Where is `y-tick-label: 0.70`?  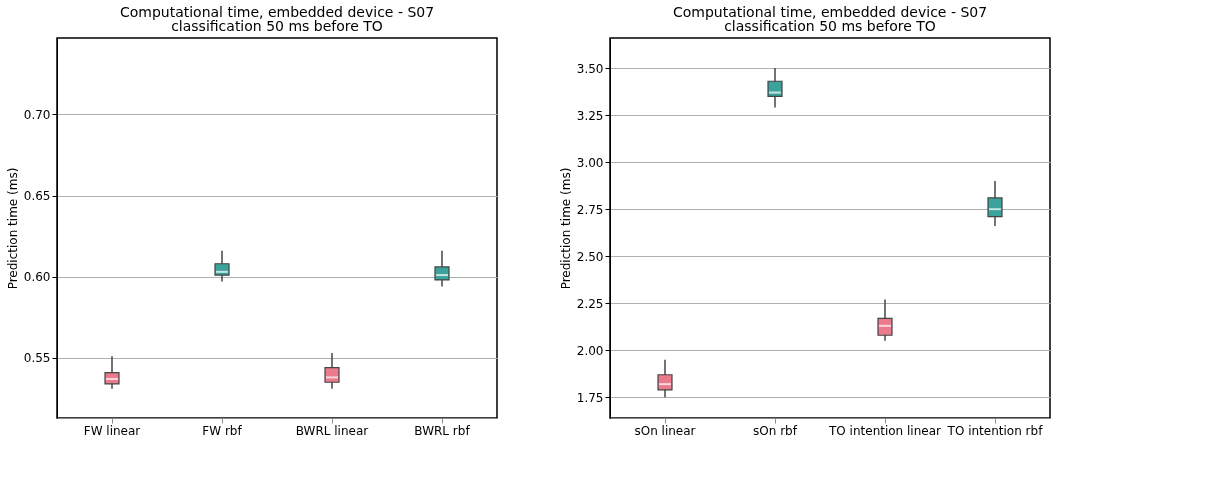
y-tick-label: 0.70 is located at coordinates (37, 114).